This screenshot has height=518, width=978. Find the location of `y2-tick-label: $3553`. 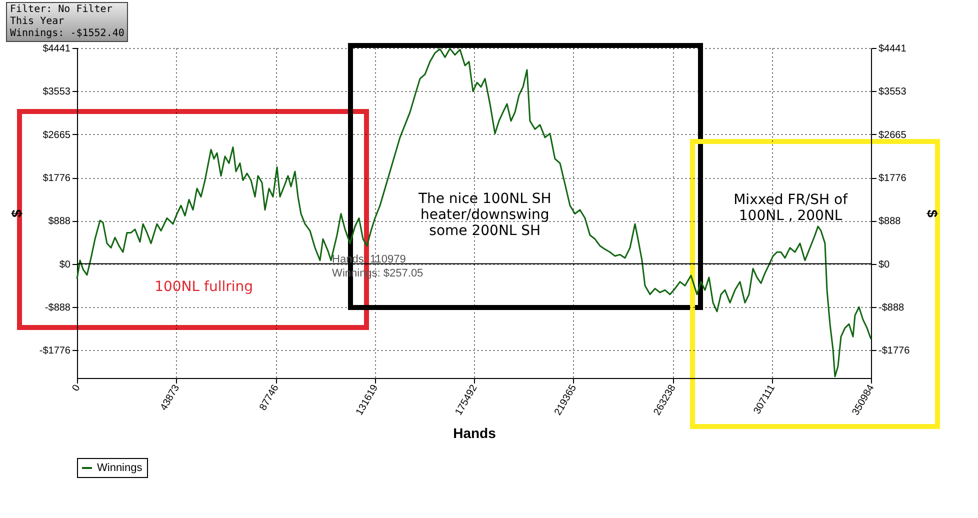

y2-tick-label: $3553 is located at coordinates (892, 92).